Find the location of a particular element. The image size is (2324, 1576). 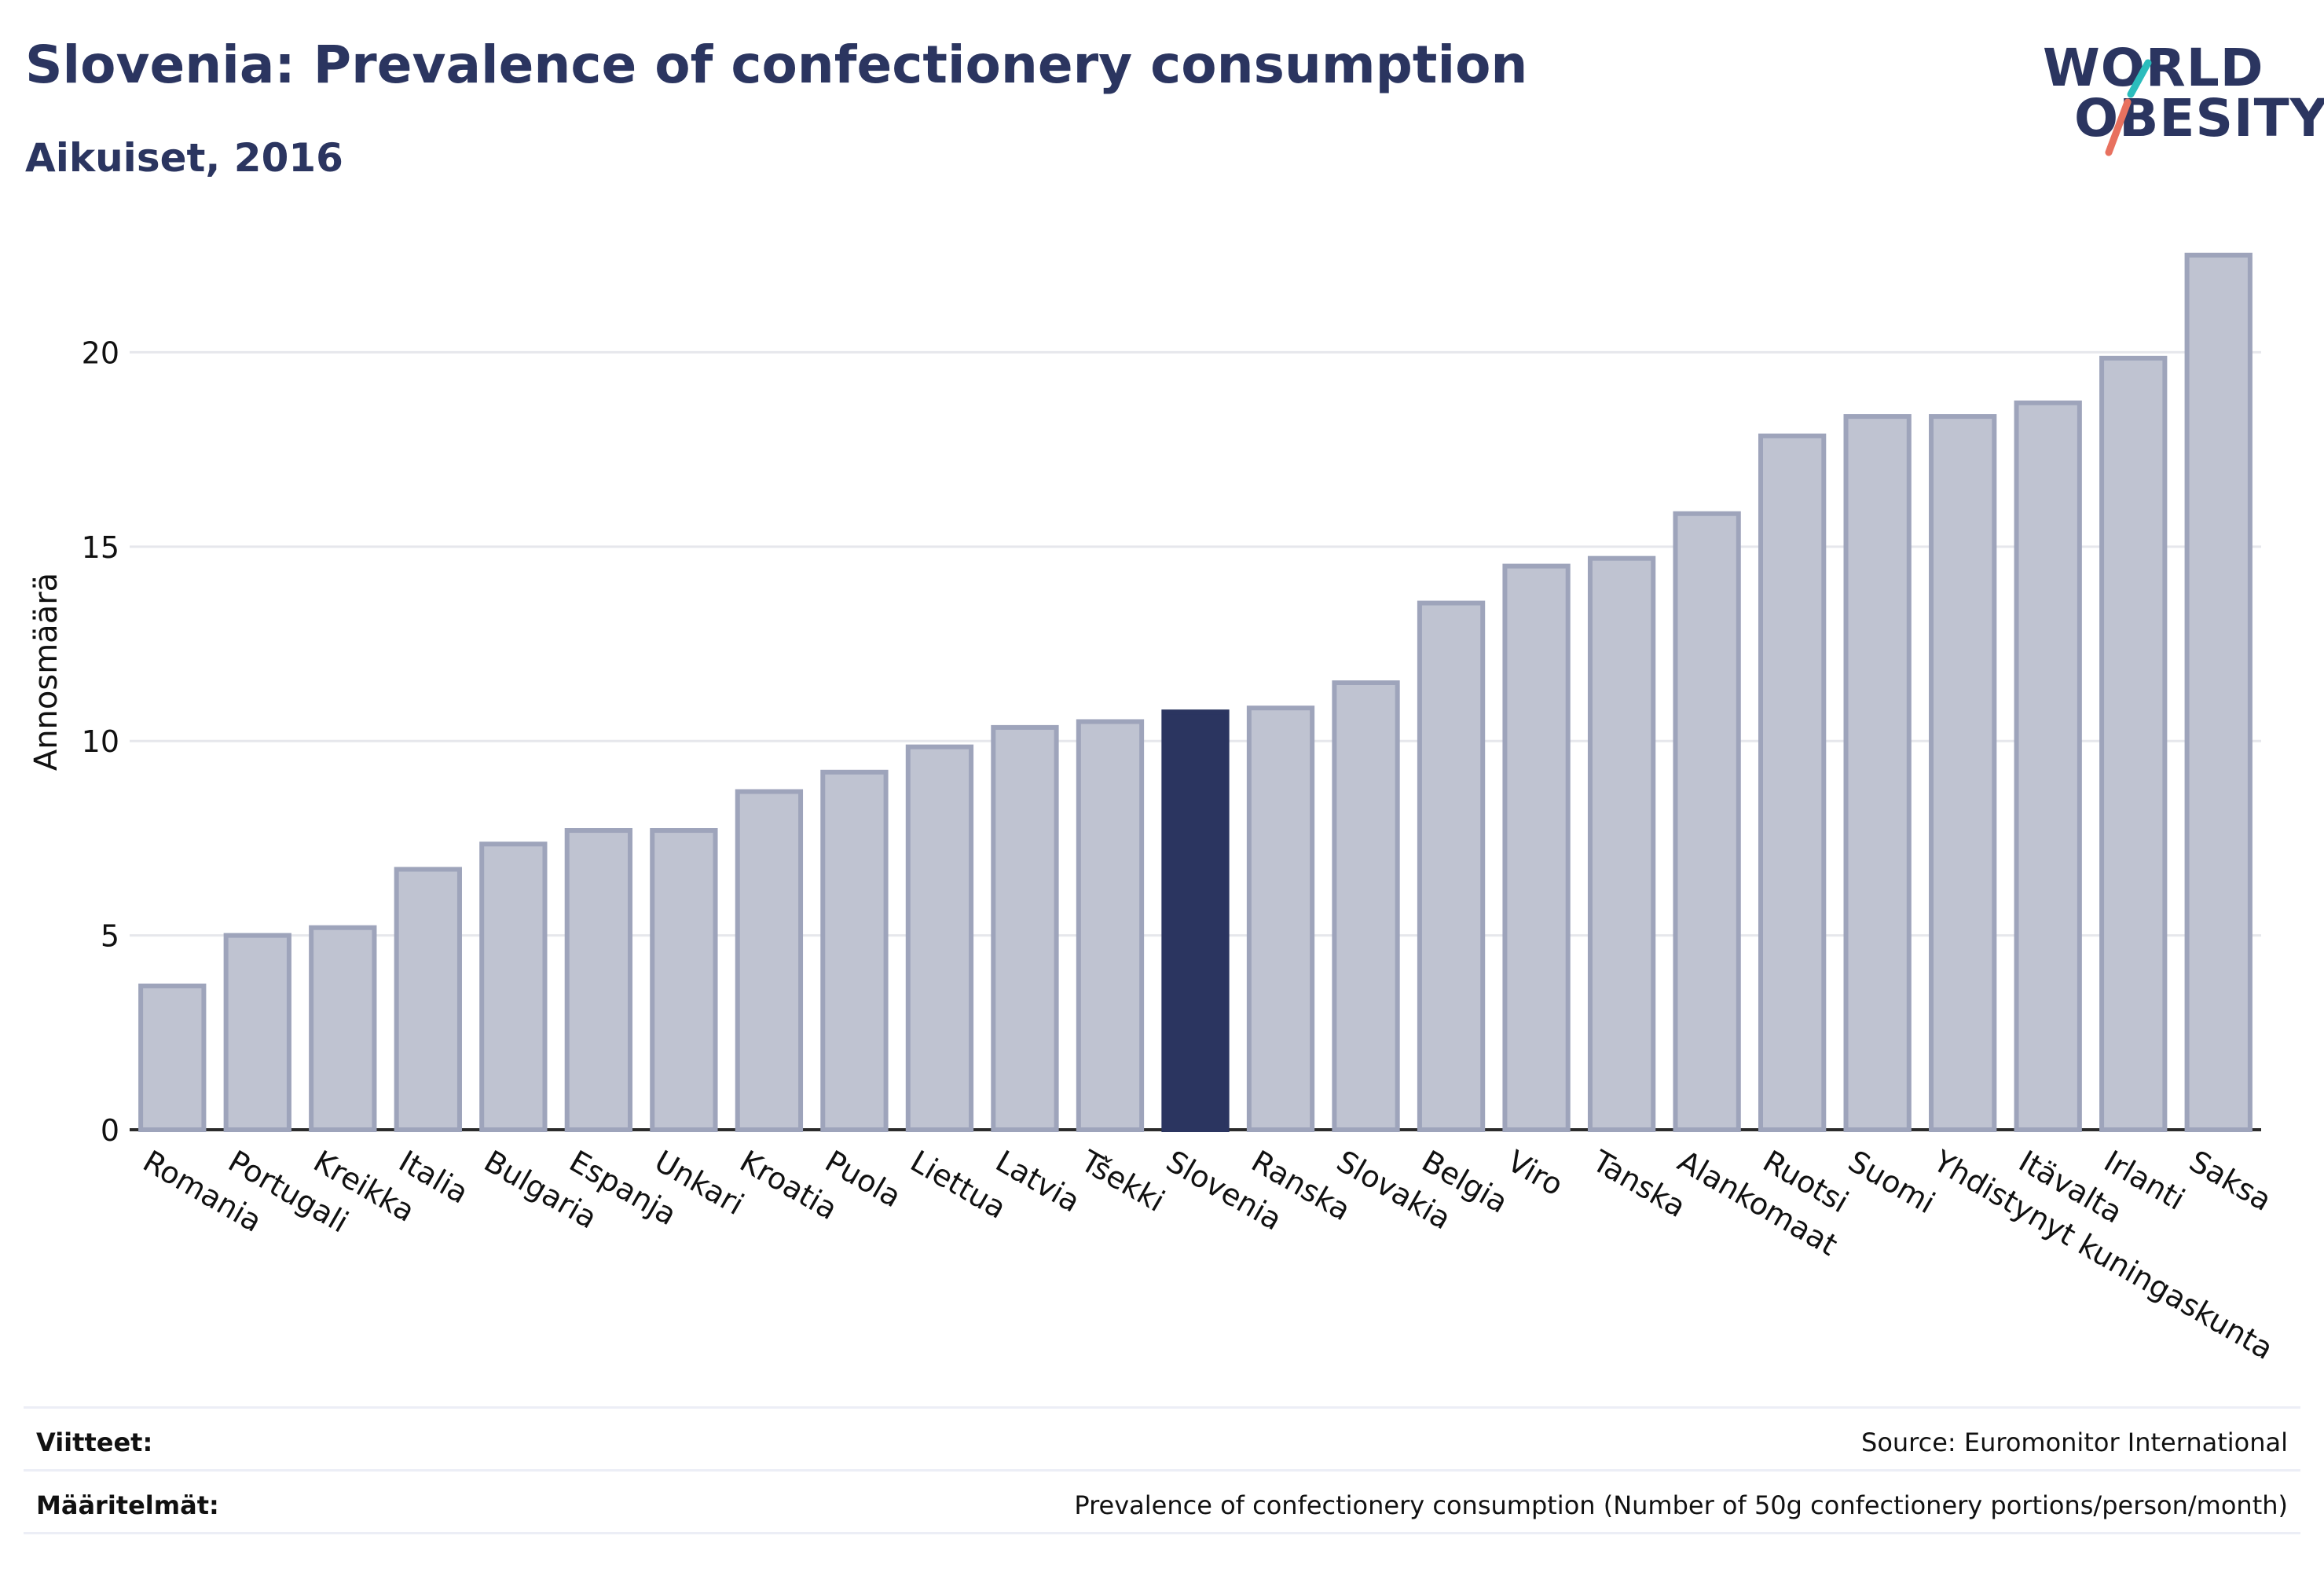

bar-ranska is located at coordinates (1280, 919).